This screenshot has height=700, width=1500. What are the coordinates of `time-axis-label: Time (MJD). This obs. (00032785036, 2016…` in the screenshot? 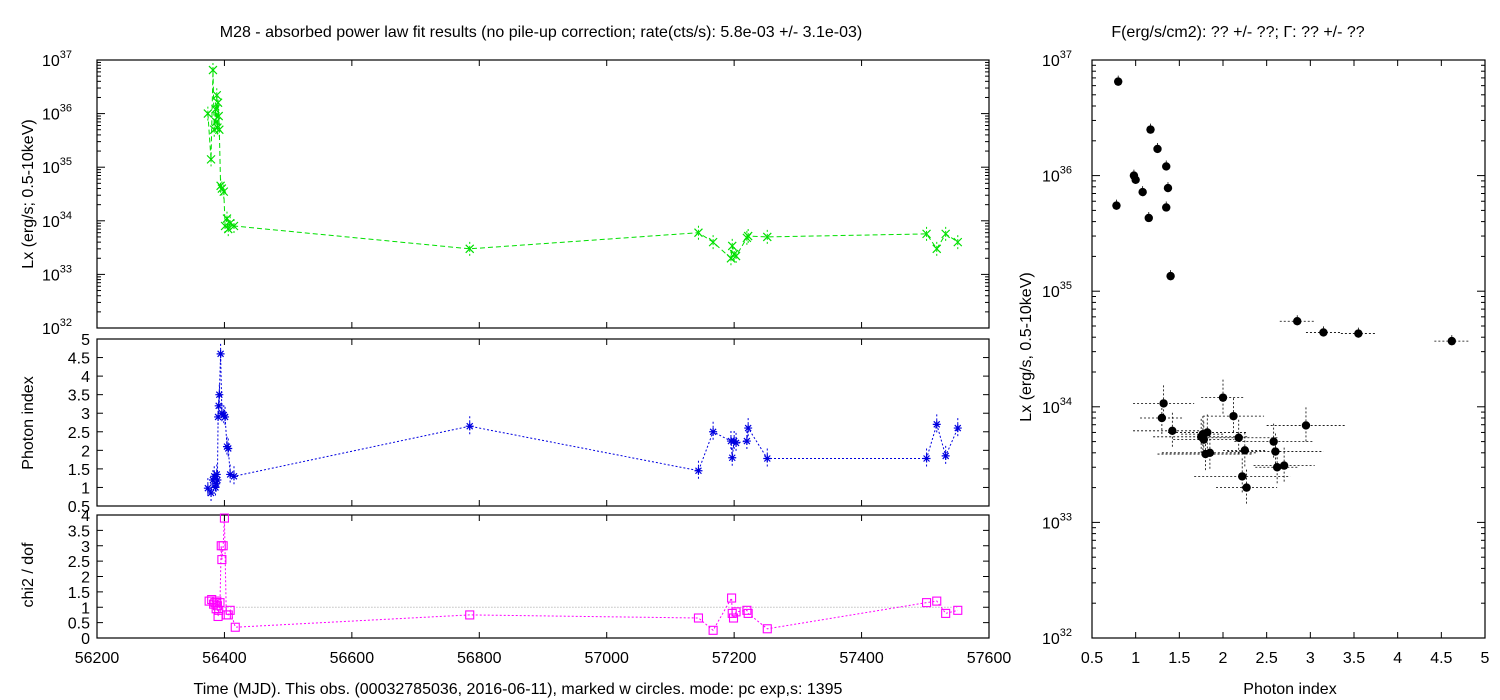 It's located at (518, 689).